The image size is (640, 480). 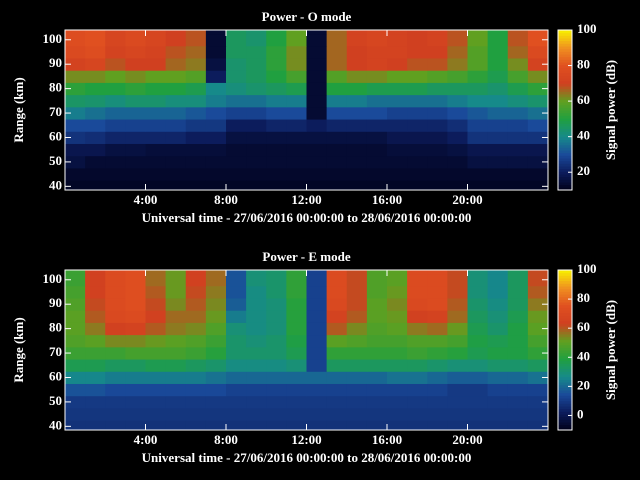 What do you see at coordinates (55, 111) in the screenshot?
I see `y-tick-label: 70` at bounding box center [55, 111].